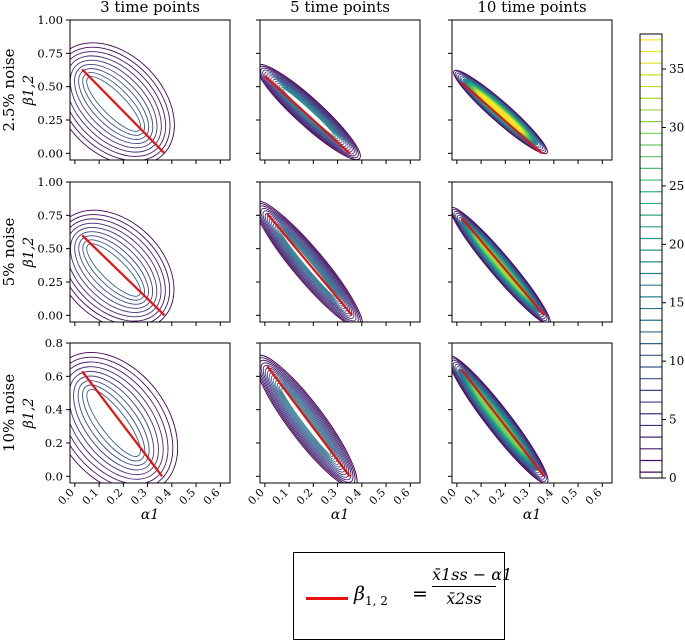  Describe the element at coordinates (54, 410) in the screenshot. I see `y-tick-label: 0.4` at that location.